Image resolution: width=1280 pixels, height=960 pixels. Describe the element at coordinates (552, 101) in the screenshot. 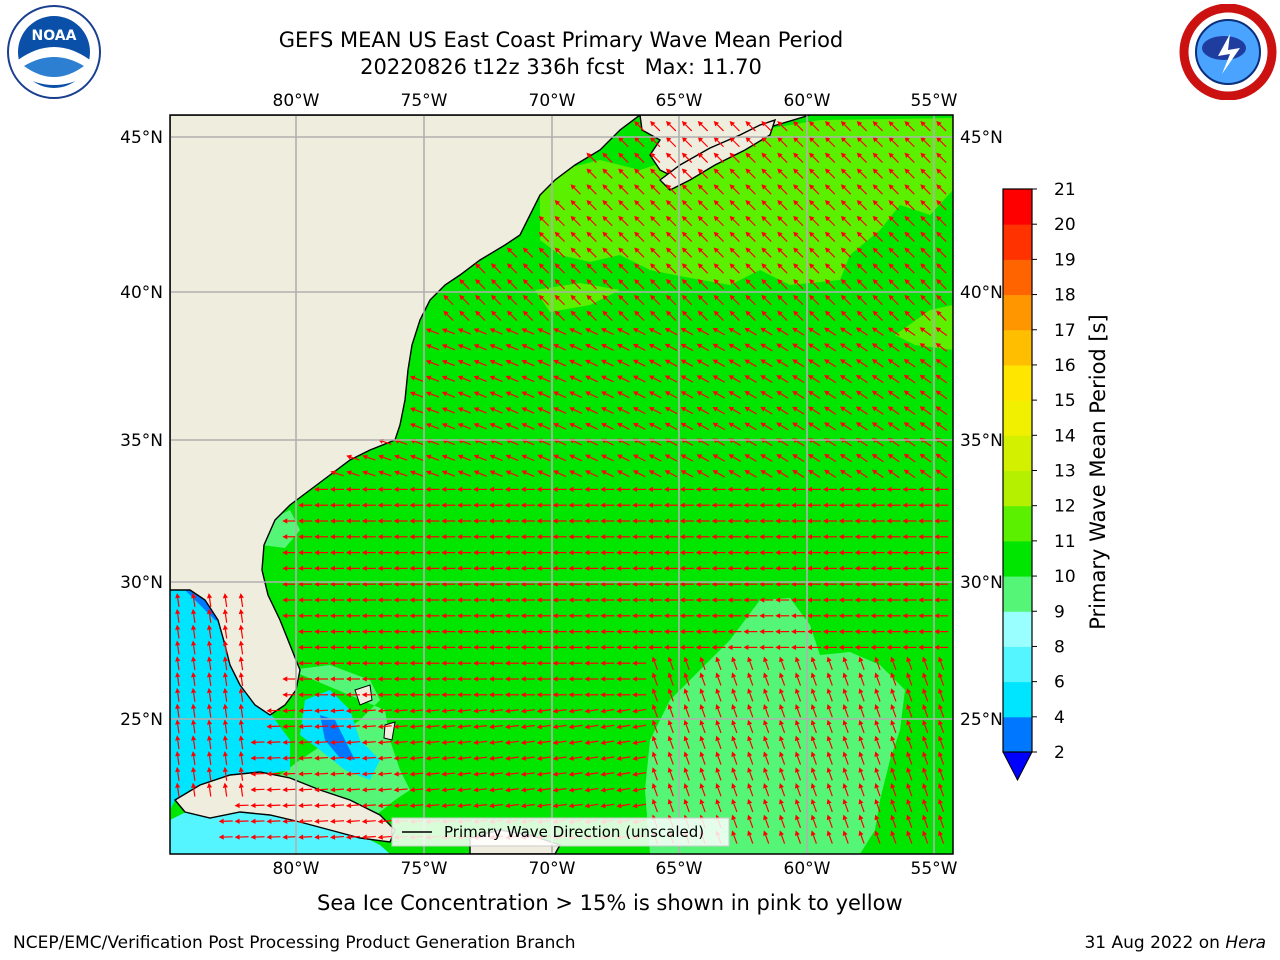

I see `top-longitude-label: 70°W` at that location.